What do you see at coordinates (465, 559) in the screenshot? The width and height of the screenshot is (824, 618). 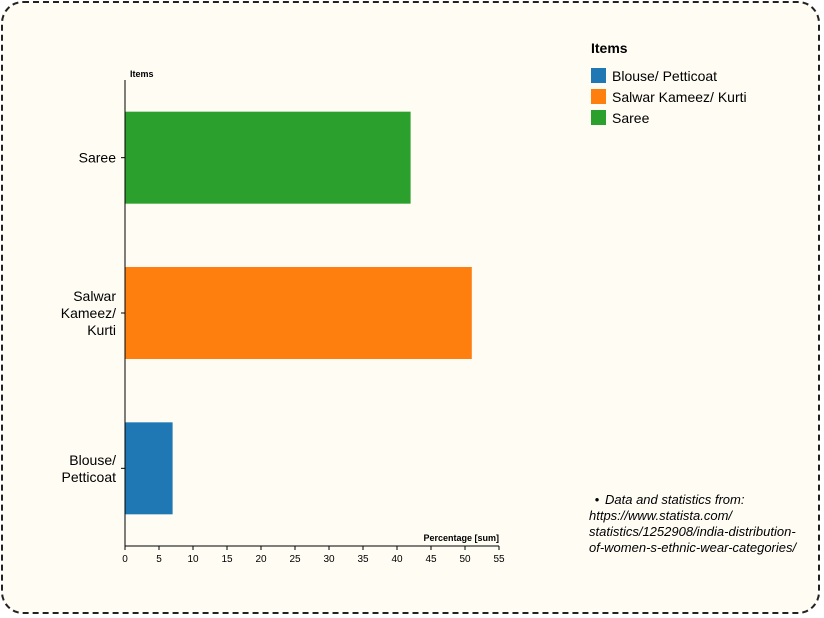 I see `x-tick-label-10: 50` at bounding box center [465, 559].